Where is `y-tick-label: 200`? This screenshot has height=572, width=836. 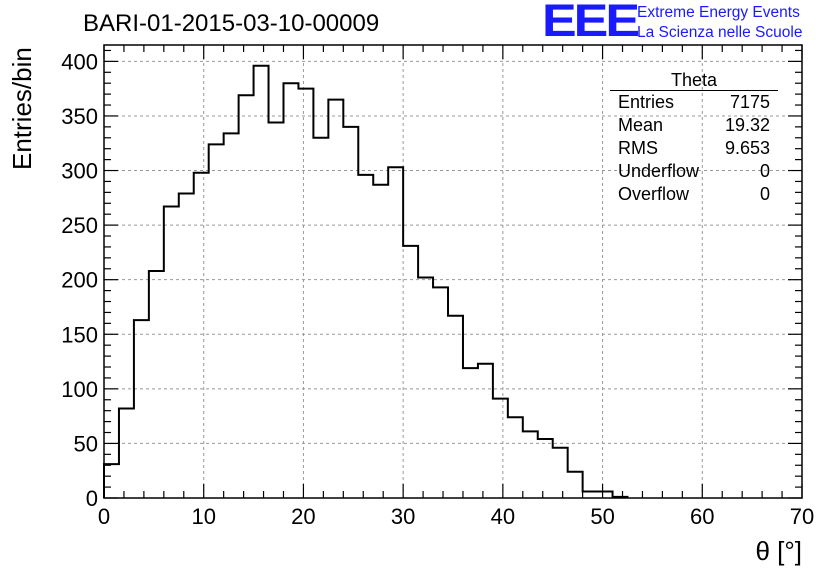
y-tick-label: 200 is located at coordinates (79, 280).